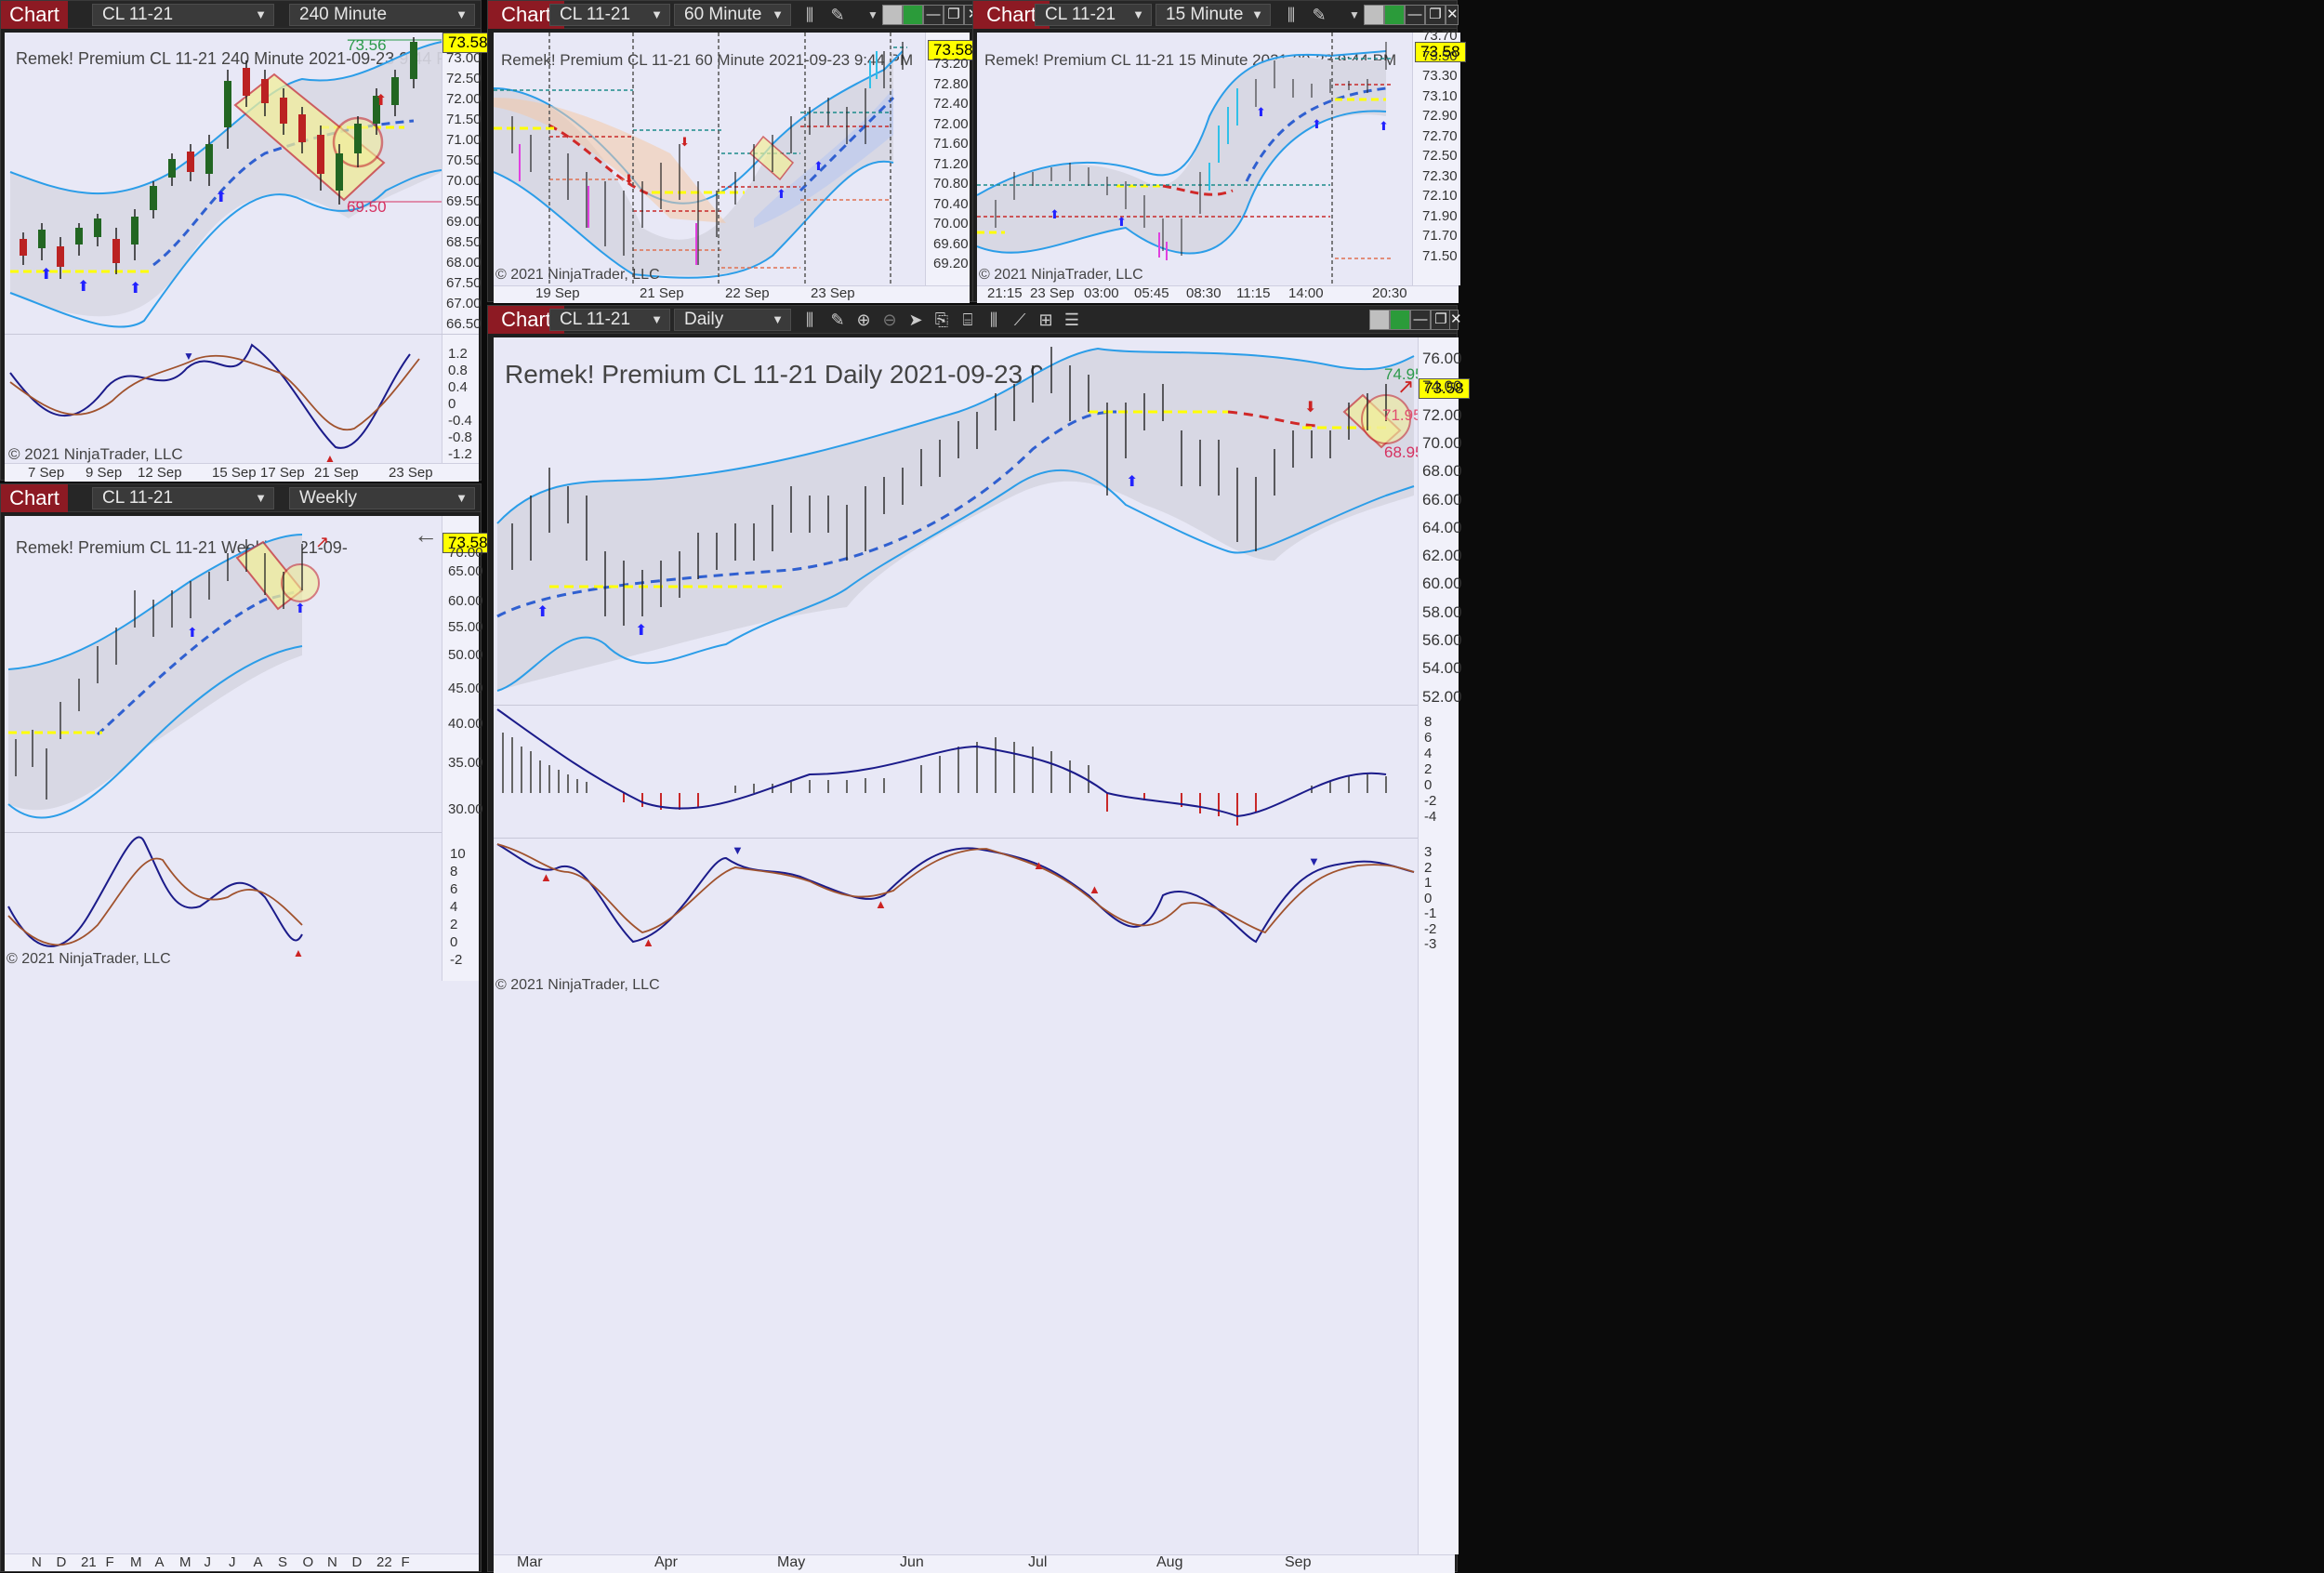 The width and height of the screenshot is (2324, 1573). I want to click on oscillator-tick-label: -1.2, so click(460, 454).